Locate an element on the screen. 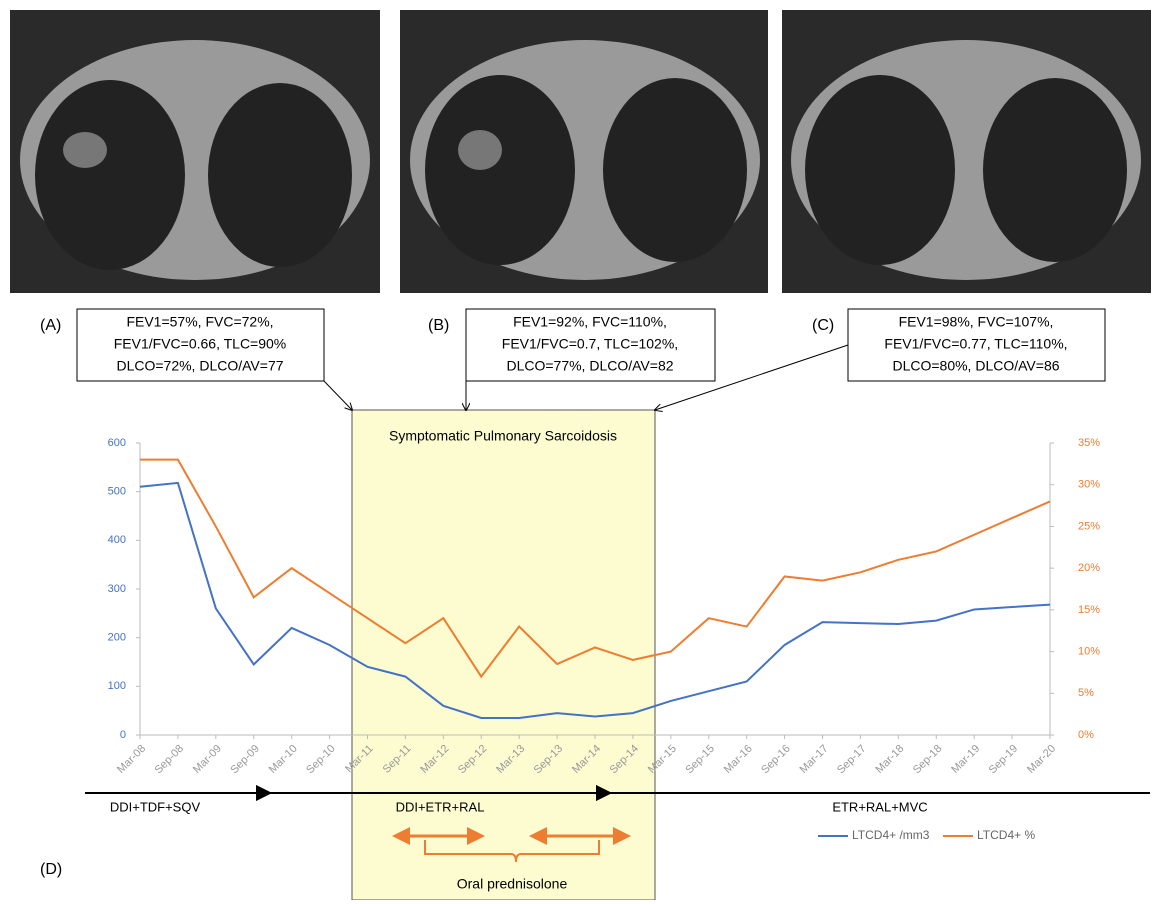  y-tick-label: 600 is located at coordinates (117, 443).